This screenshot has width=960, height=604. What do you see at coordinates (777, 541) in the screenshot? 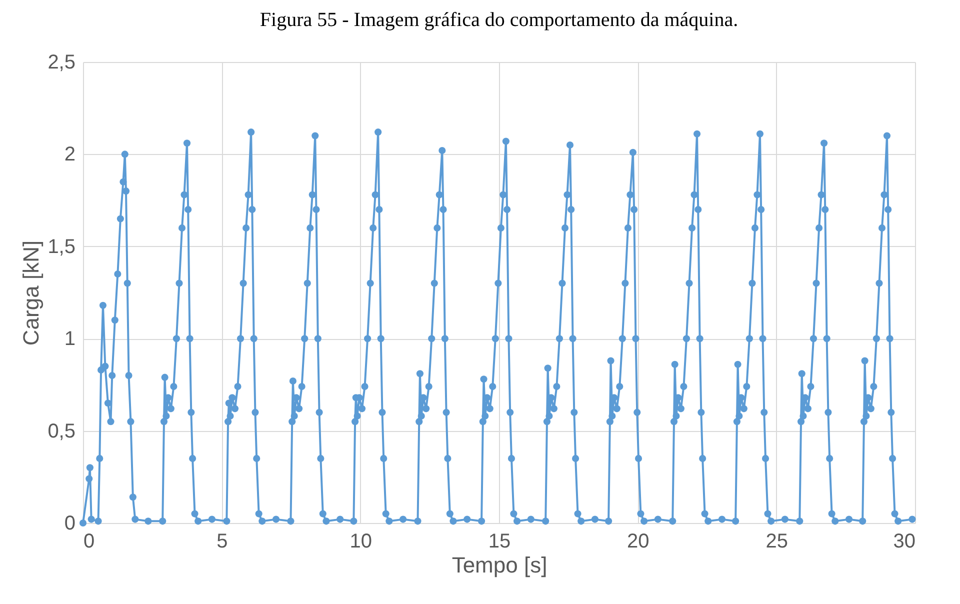
I see `x-tick-label: 25` at bounding box center [777, 541].